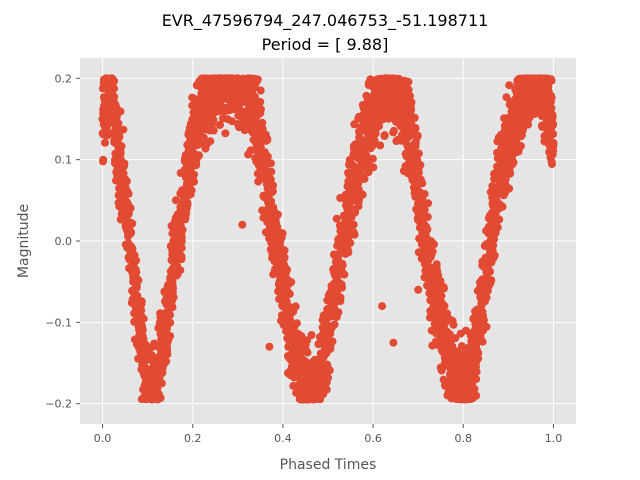 The height and width of the screenshot is (480, 640). I want to click on x-tick-label: 0.6, so click(373, 438).